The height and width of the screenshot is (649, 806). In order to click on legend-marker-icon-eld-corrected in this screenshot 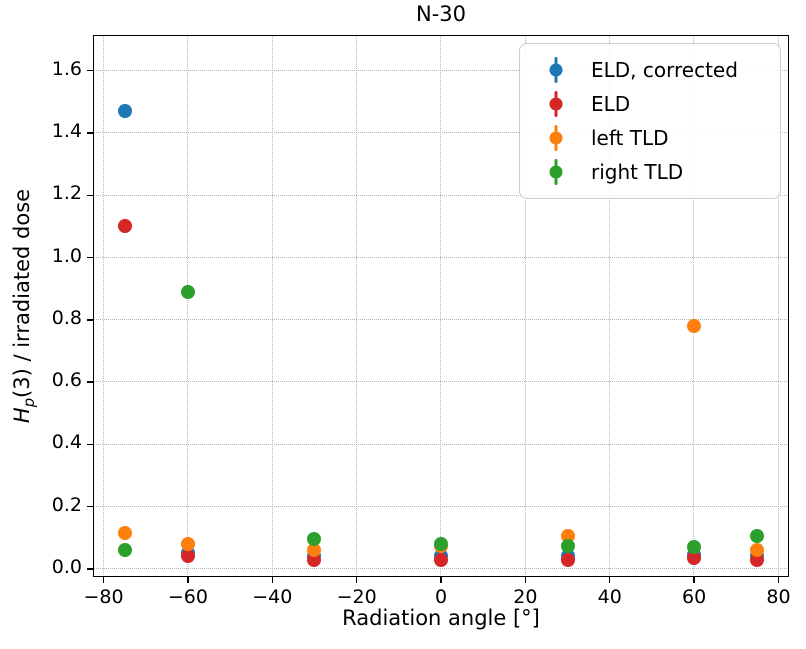, I will do `click(556, 70)`.